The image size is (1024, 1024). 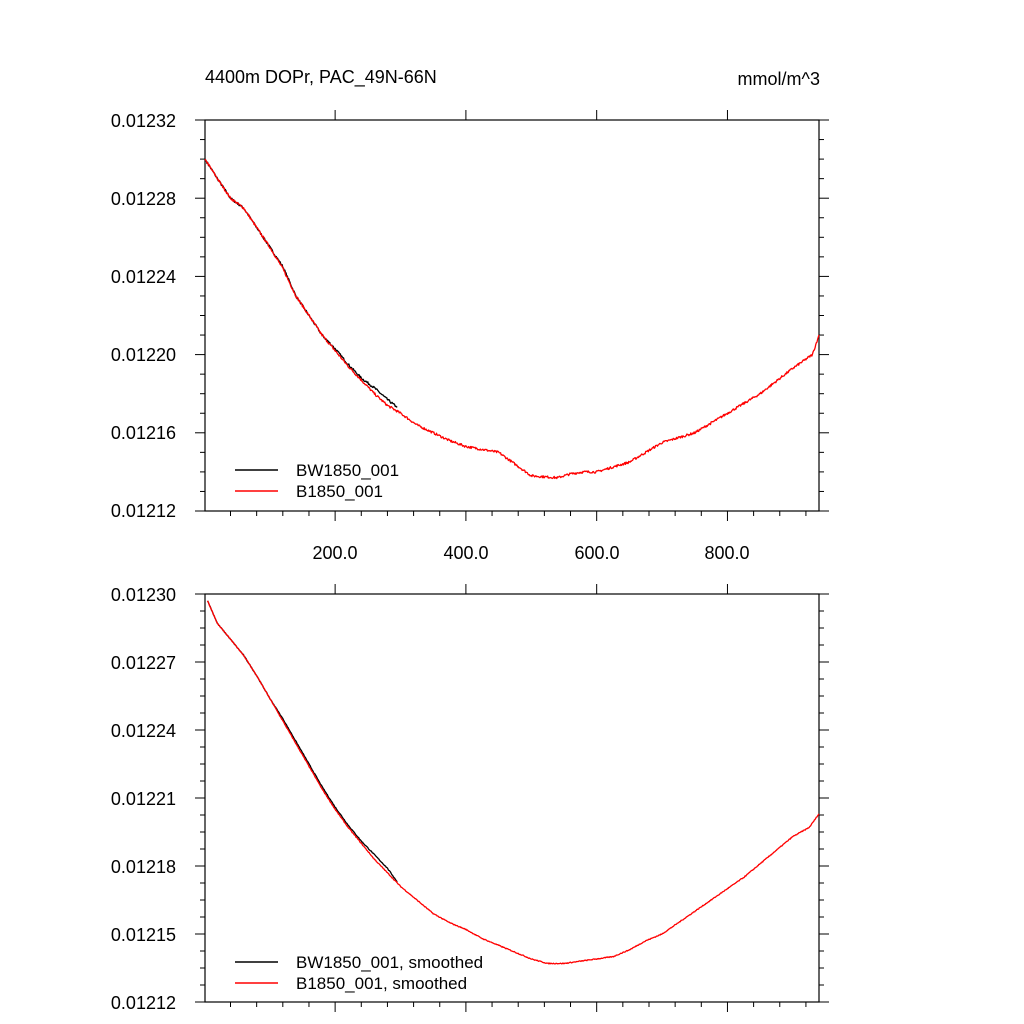 What do you see at coordinates (339, 491) in the screenshot?
I see `legend-label-b1850: B1850_001` at bounding box center [339, 491].